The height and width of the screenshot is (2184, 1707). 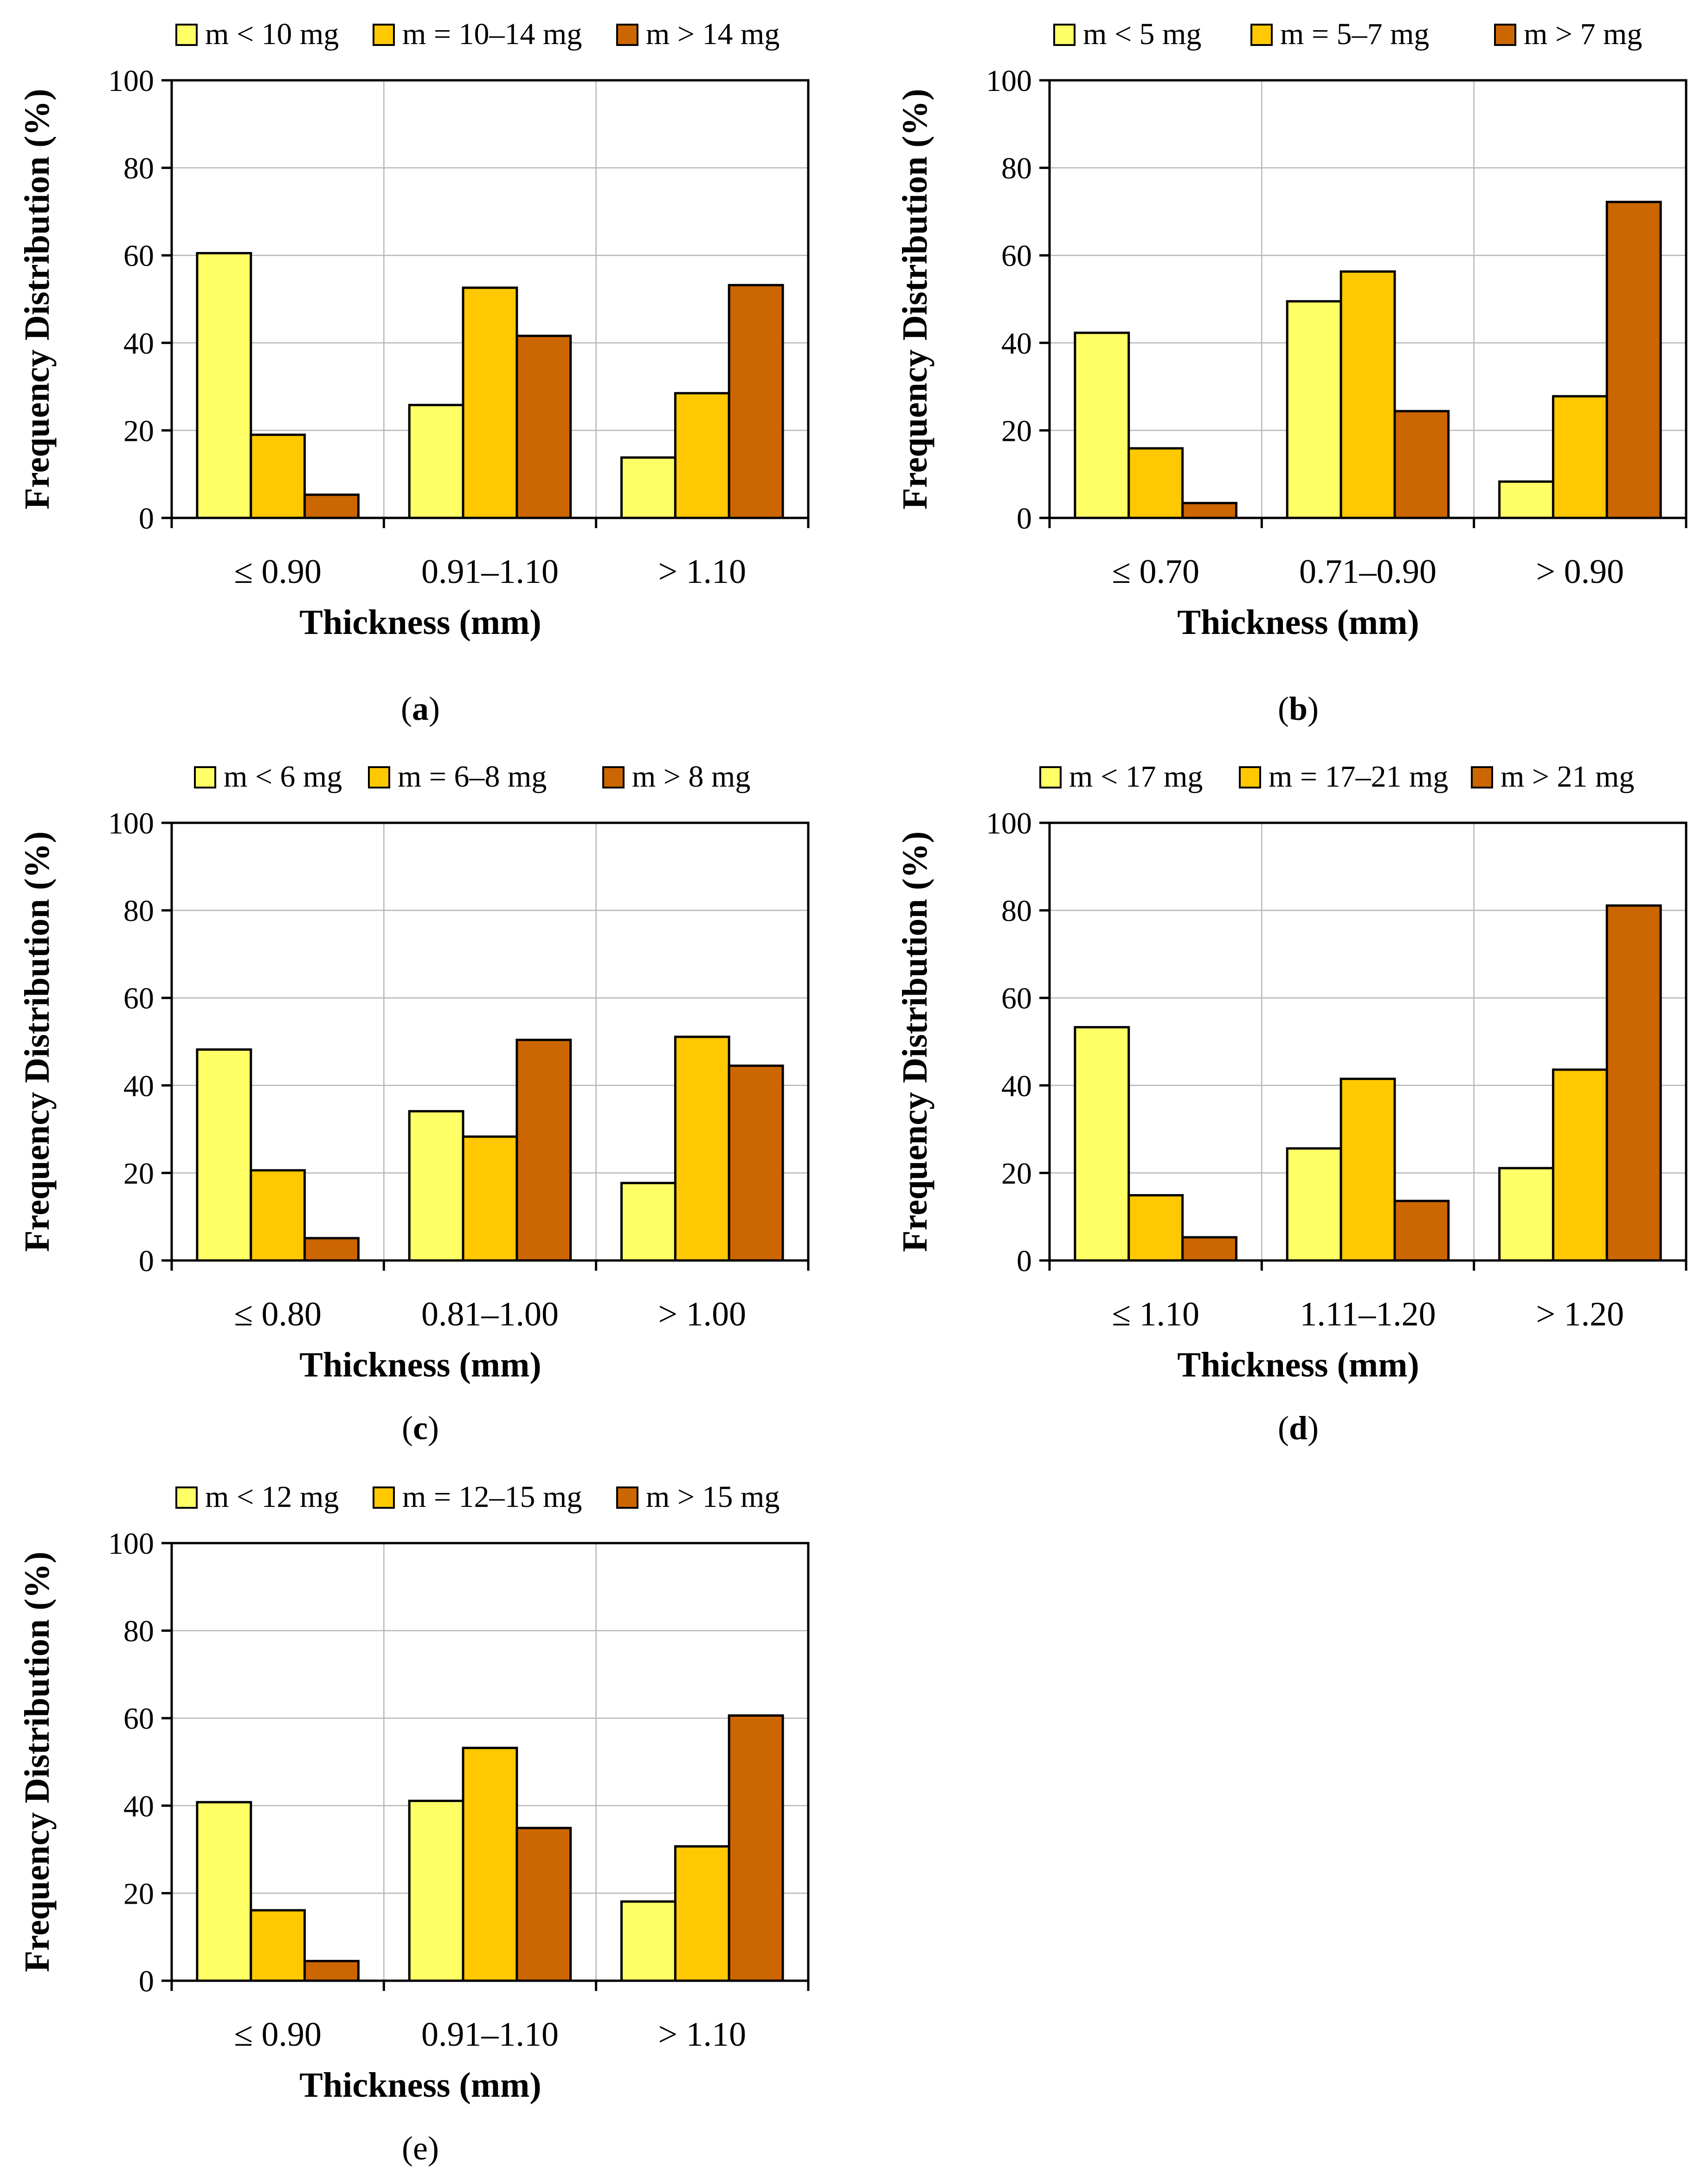 What do you see at coordinates (1568, 777) in the screenshot?
I see `legend-label: m > 21 mg` at bounding box center [1568, 777].